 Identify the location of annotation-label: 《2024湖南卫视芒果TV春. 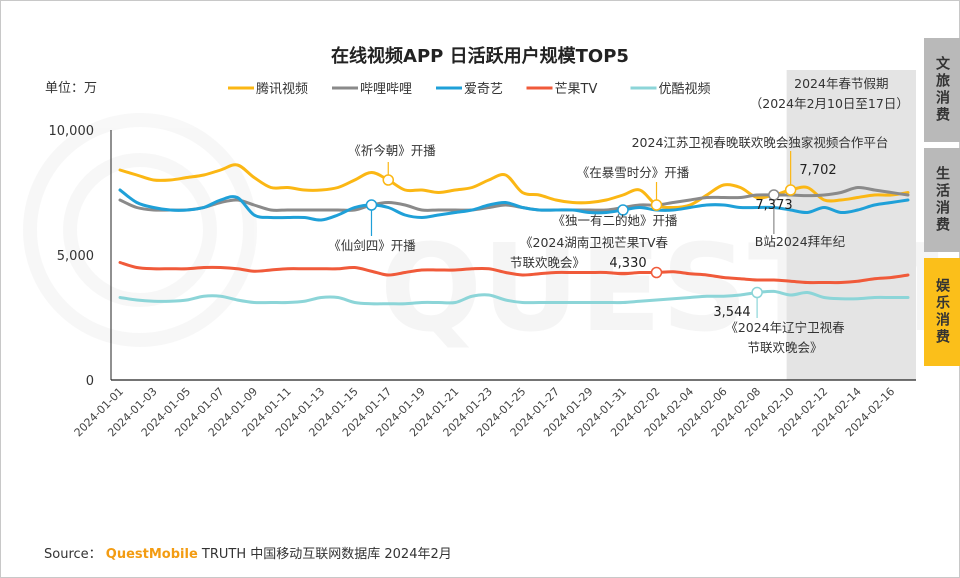
(594, 242).